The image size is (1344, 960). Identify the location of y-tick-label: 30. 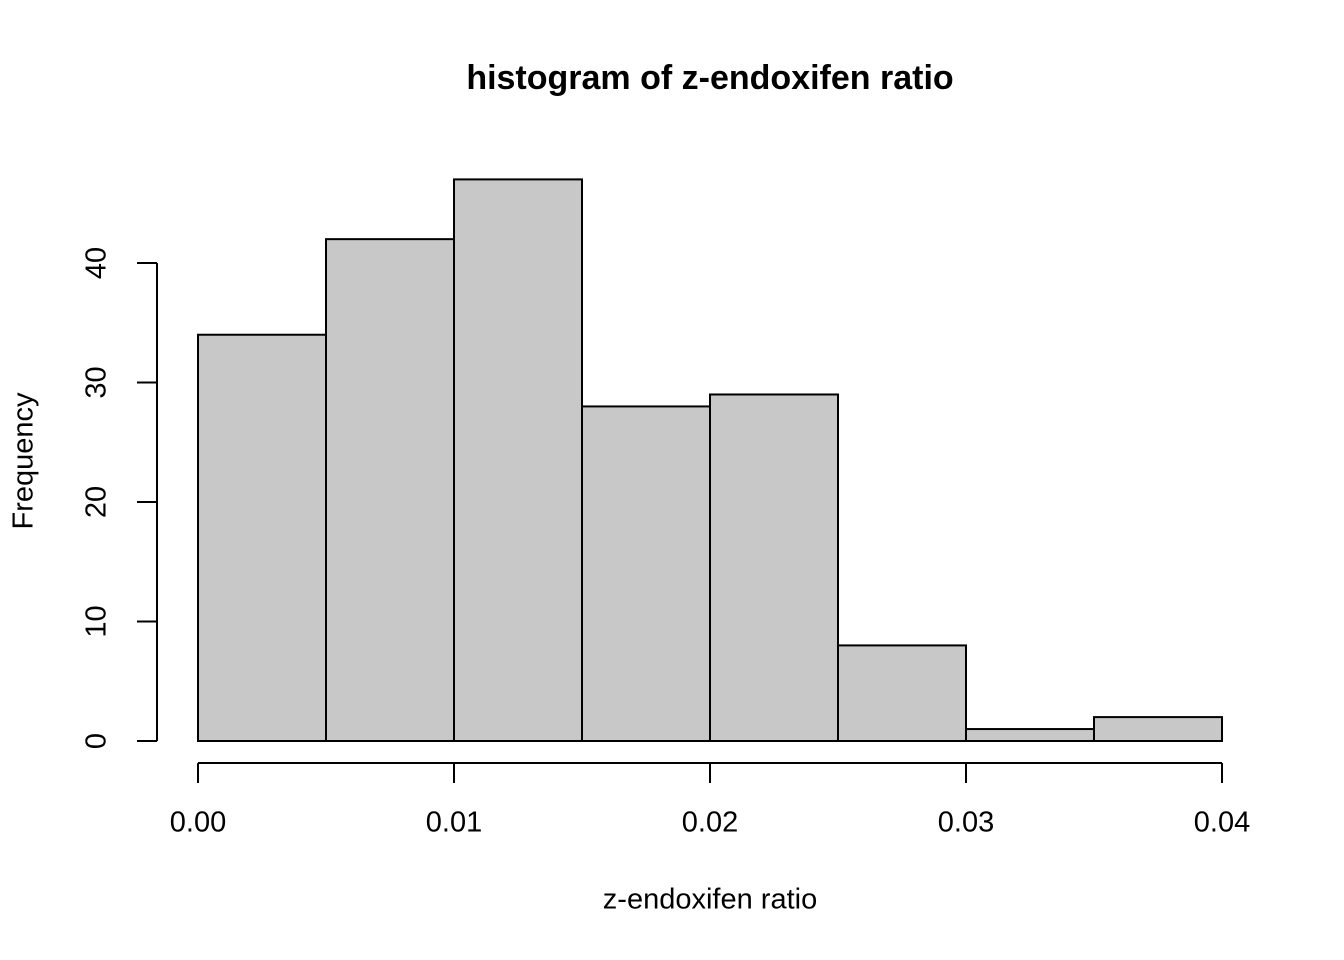
(97, 382).